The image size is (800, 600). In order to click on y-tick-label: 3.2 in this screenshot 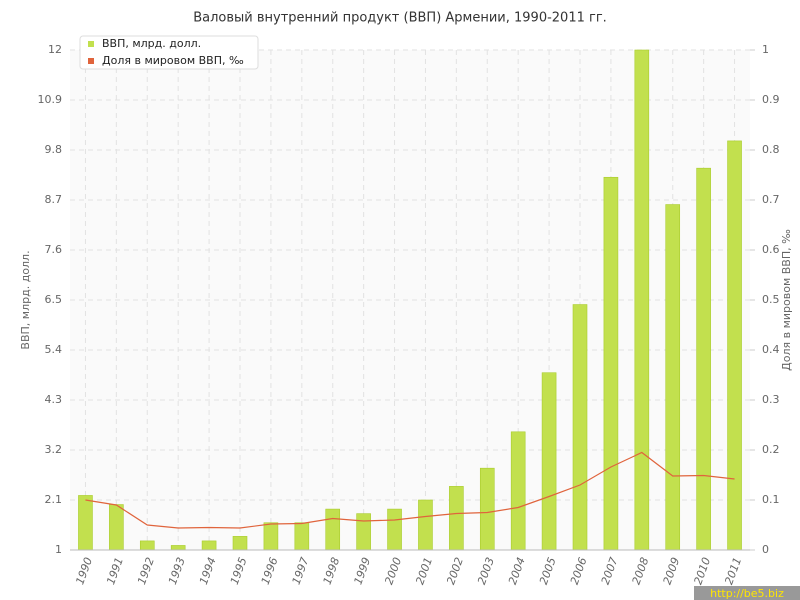, I will do `click(54, 449)`.